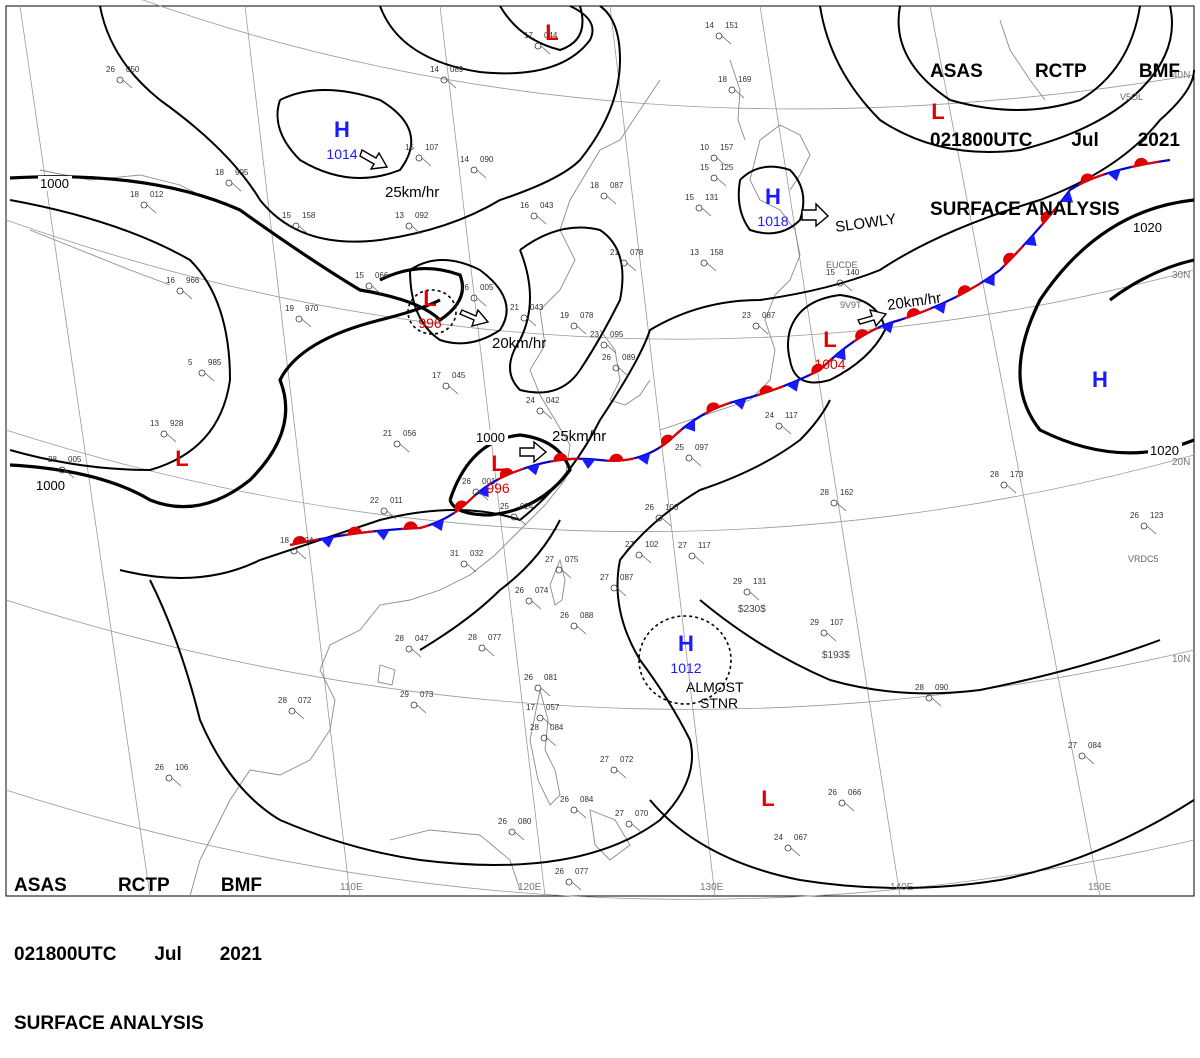 The width and height of the screenshot is (1200, 1058). Describe the element at coordinates (237, 249) in the screenshot. I see `isobar-1000-west` at that location.